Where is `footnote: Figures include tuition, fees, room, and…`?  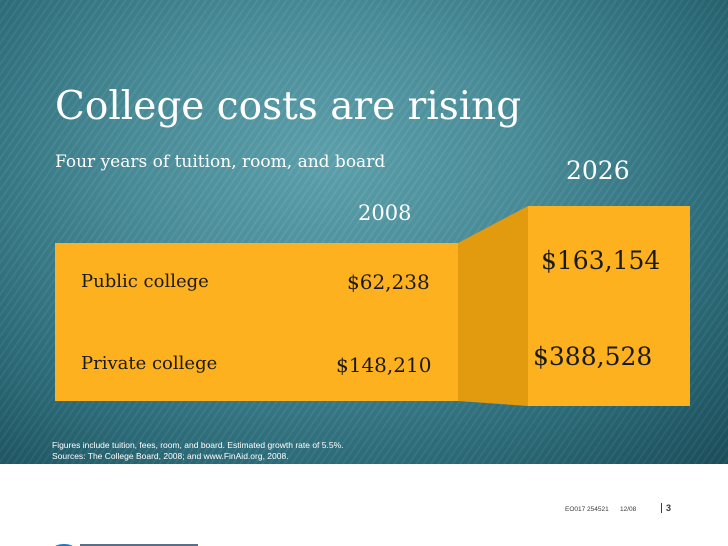 footnote: Figures include tuition, fees, room, and… is located at coordinates (198, 451).